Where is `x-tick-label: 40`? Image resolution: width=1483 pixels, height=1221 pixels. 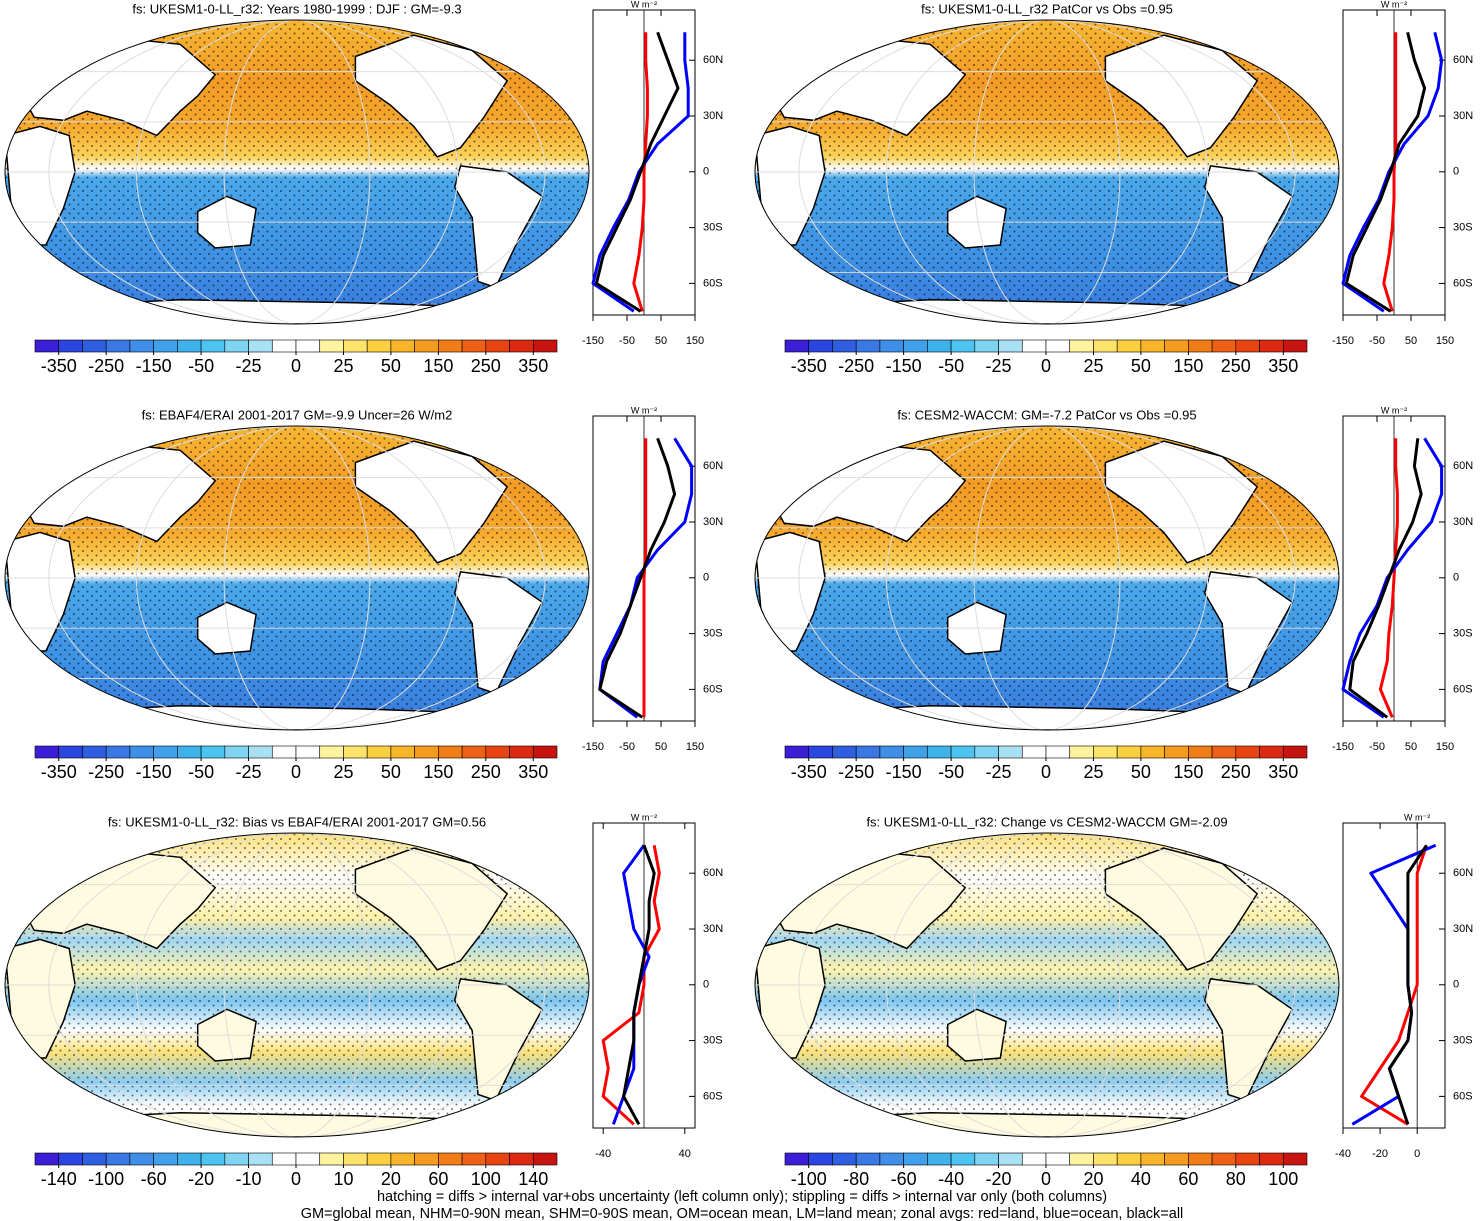 x-tick-label: 40 is located at coordinates (685, 1154).